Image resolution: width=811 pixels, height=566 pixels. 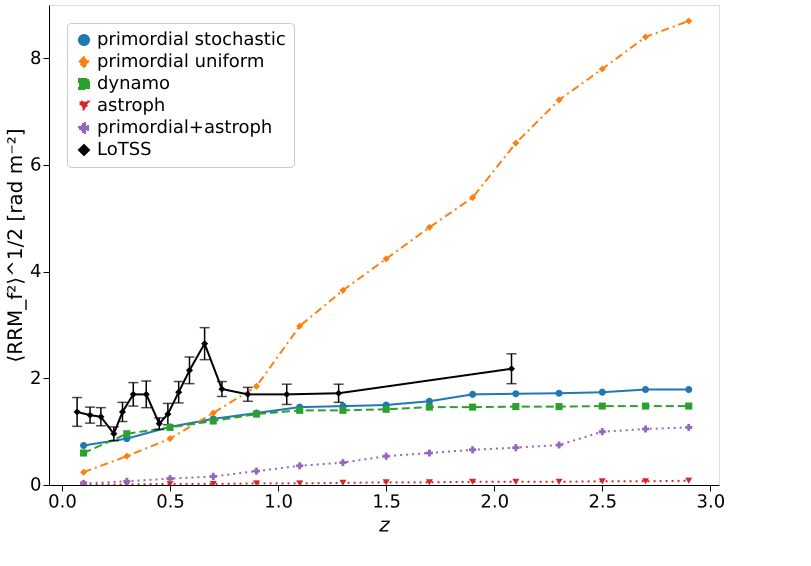 I want to click on legend-label: dynamo, so click(x=133, y=83).